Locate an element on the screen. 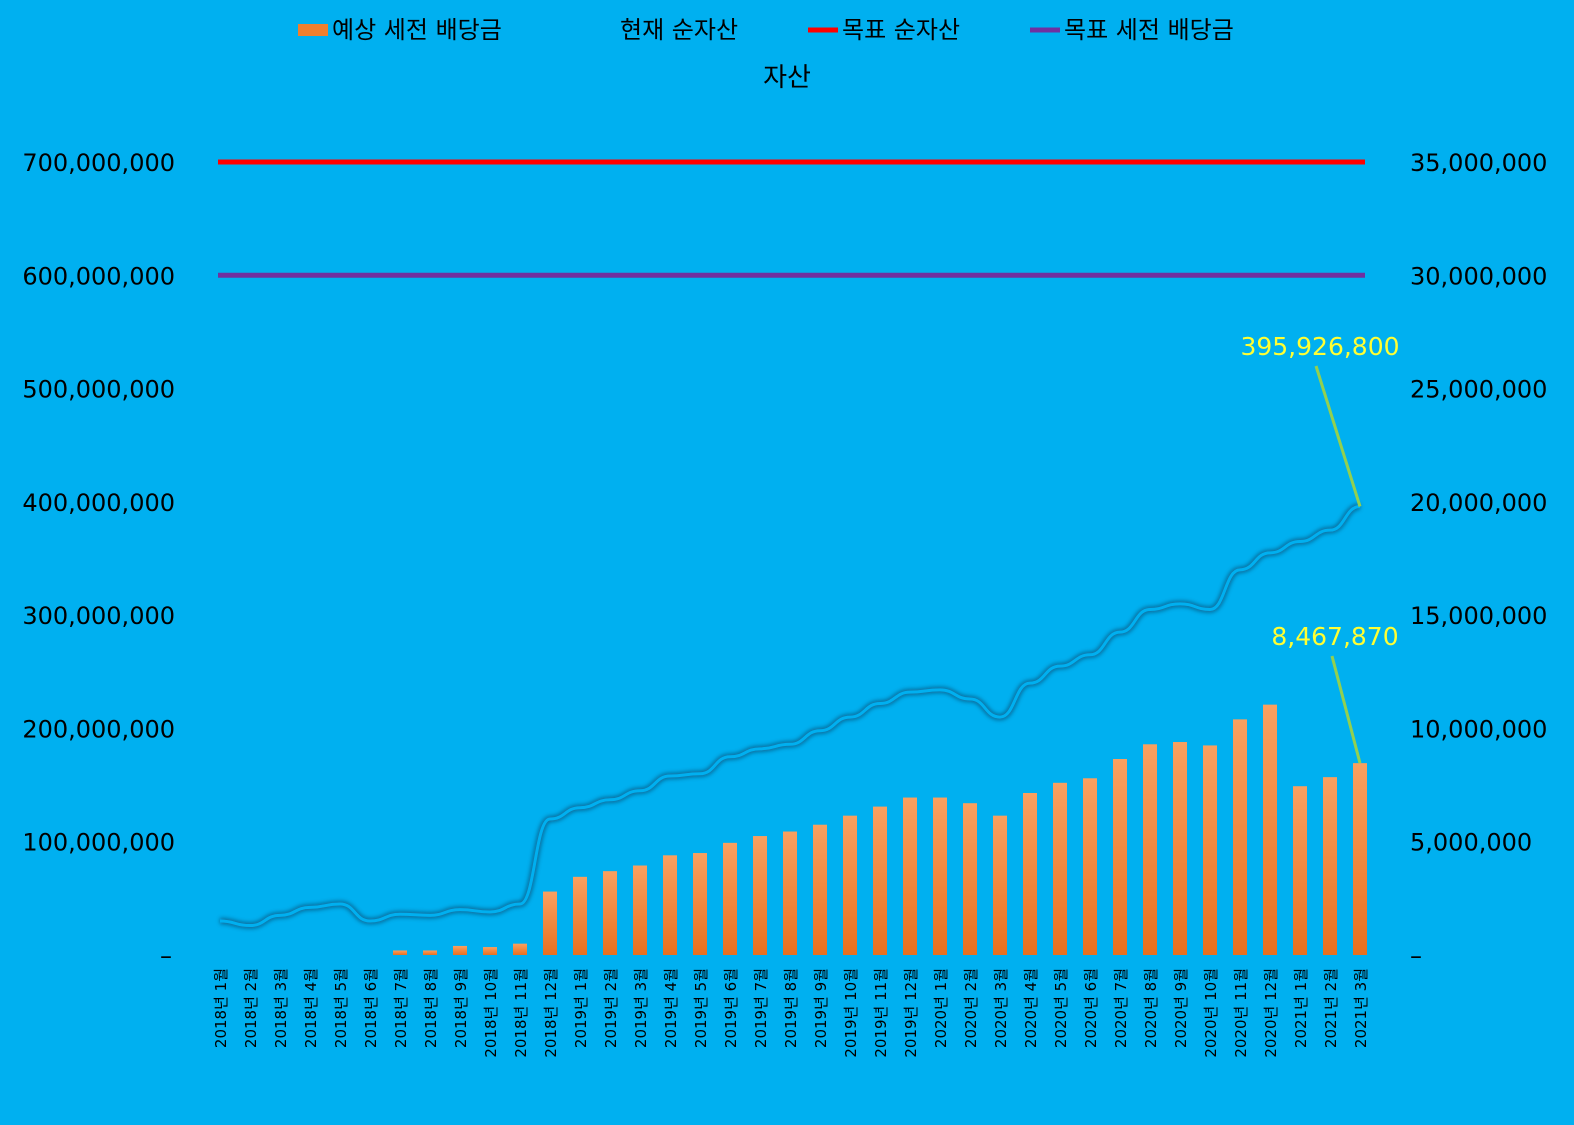 This screenshot has height=1125, width=1574. legend-label: 목표 순자산 is located at coordinates (901, 30).